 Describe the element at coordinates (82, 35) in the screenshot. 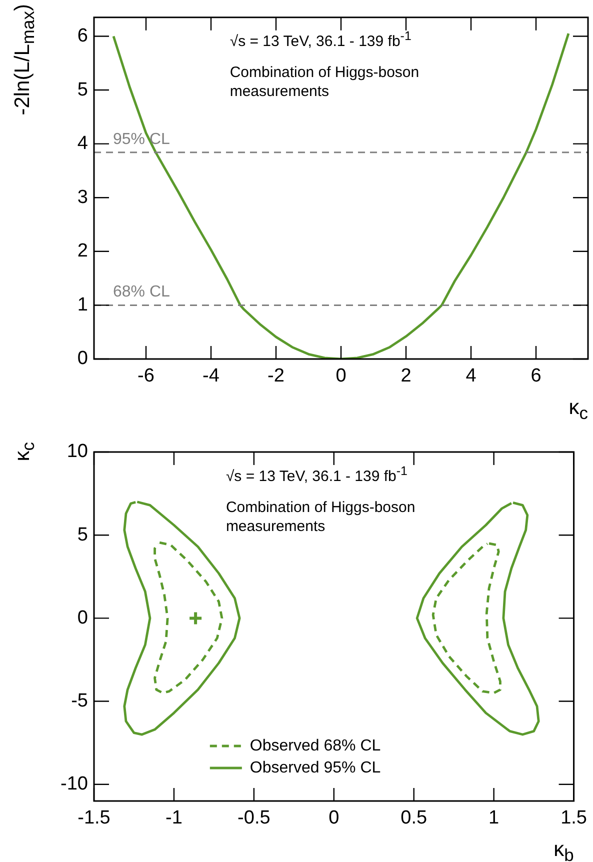

I see `y-tick-label: 6` at that location.